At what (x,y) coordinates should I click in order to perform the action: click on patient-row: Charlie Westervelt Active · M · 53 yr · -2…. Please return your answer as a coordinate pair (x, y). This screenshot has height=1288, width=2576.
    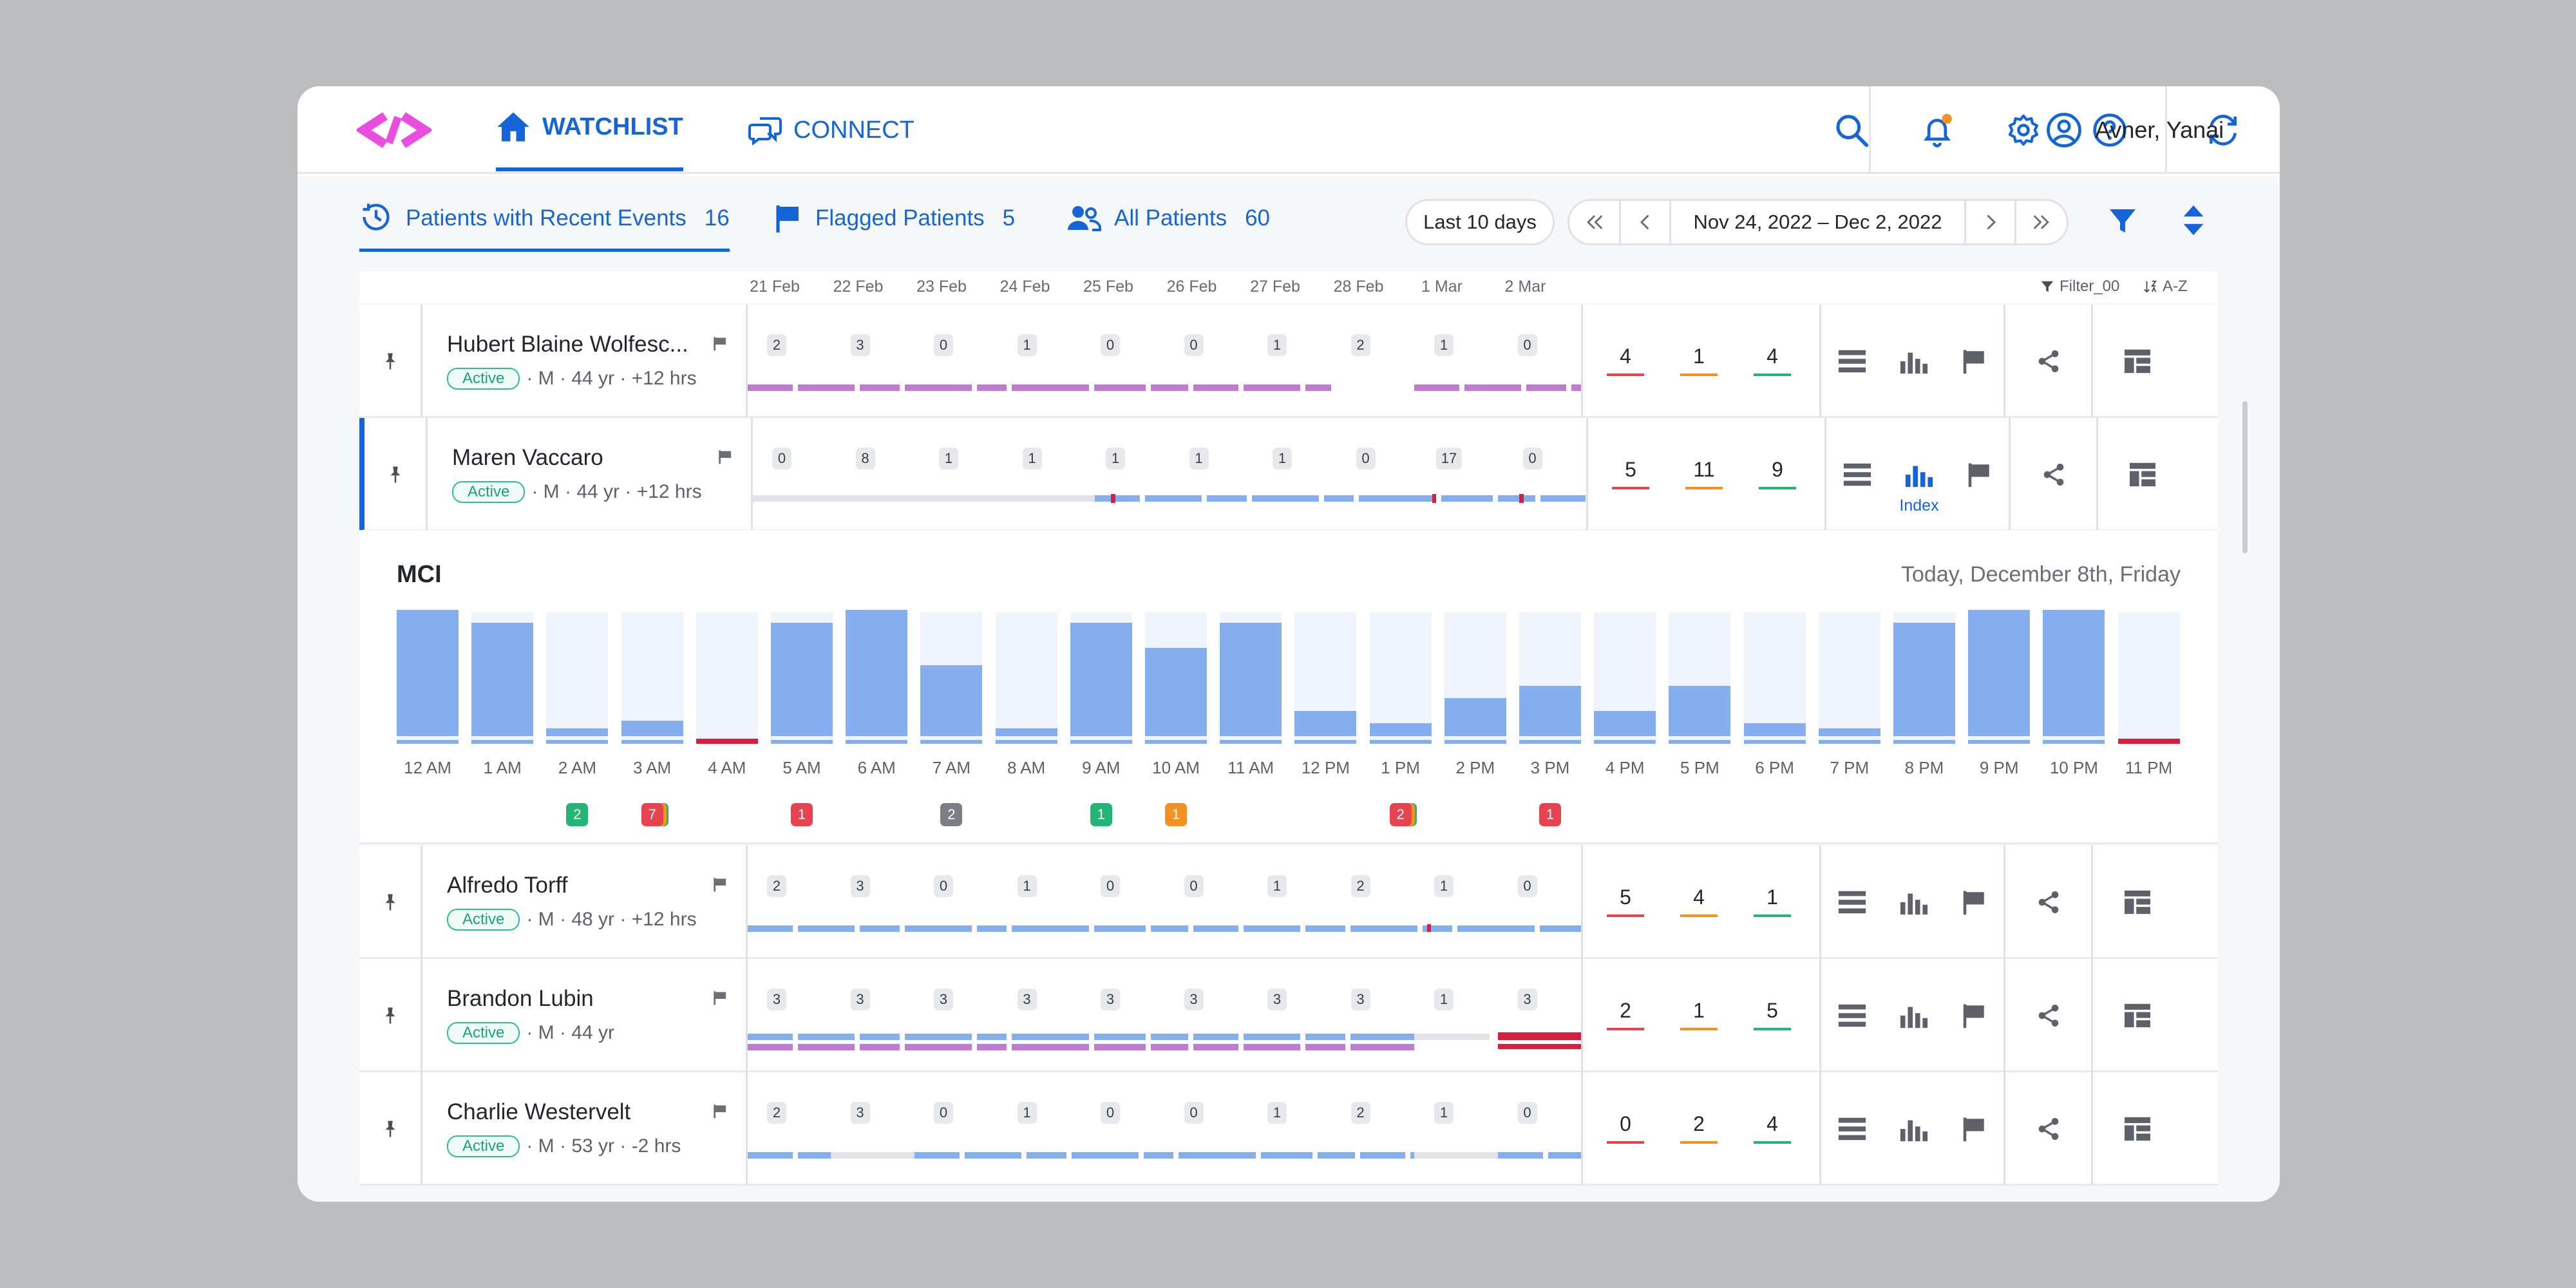
    Looking at the image, I should click on (1288, 1129).